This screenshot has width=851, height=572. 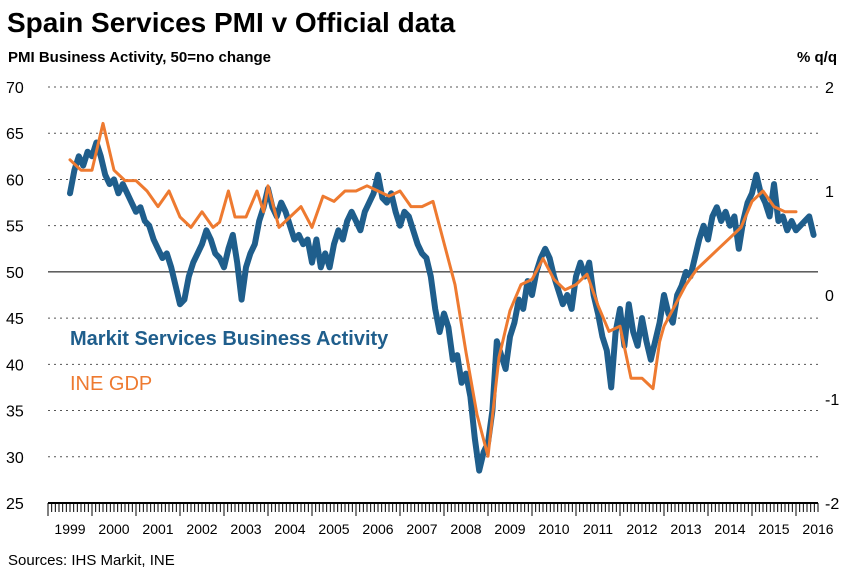 I want to click on year-label: 2012, so click(x=641, y=529).